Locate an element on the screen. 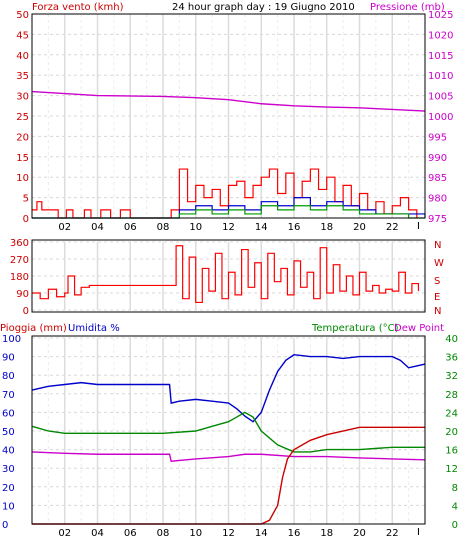 This screenshot has height=555, width=460. panel3-right-tick: 32 is located at coordinates (451, 376).